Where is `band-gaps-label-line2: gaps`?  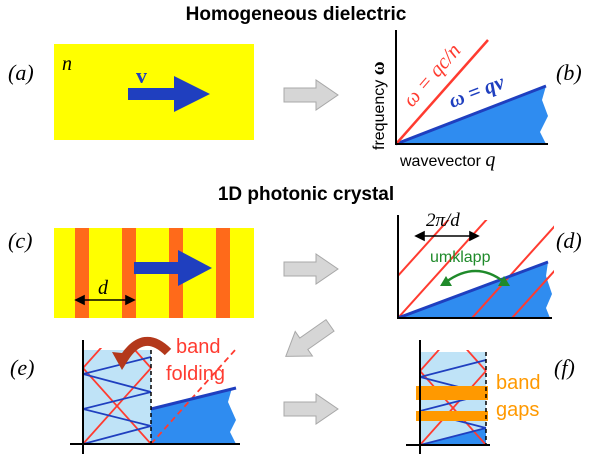 band-gaps-label-line2: gaps is located at coordinates (517, 410).